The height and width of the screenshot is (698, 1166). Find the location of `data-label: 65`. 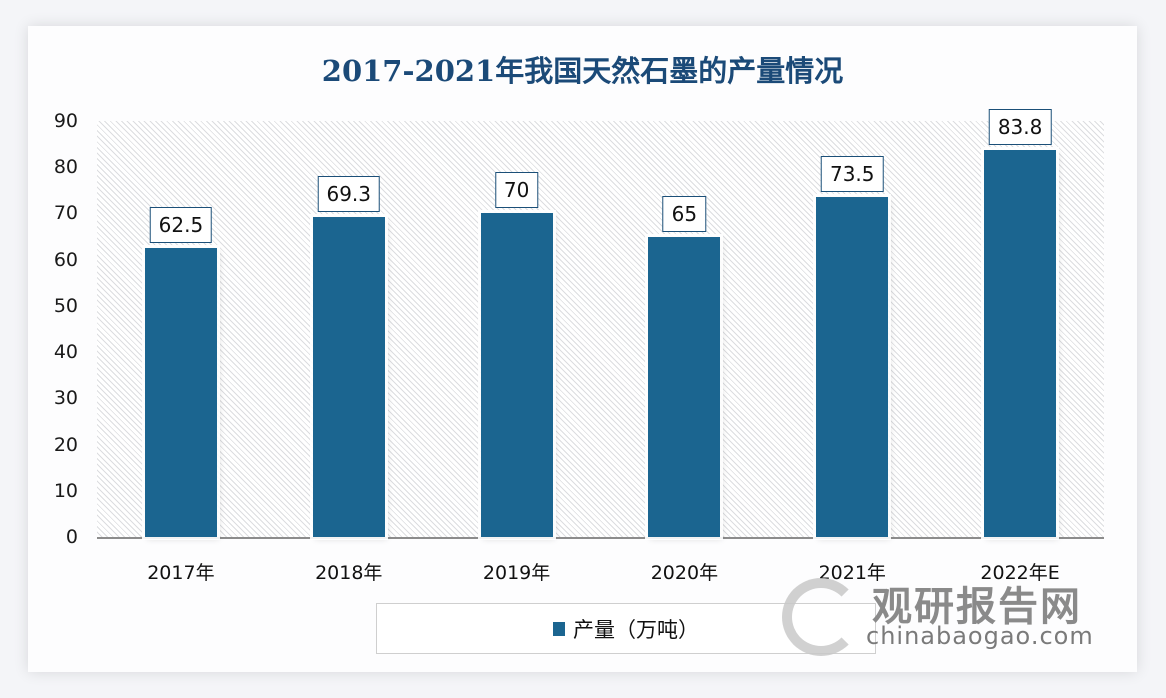

data-label: 65 is located at coordinates (684, 213).